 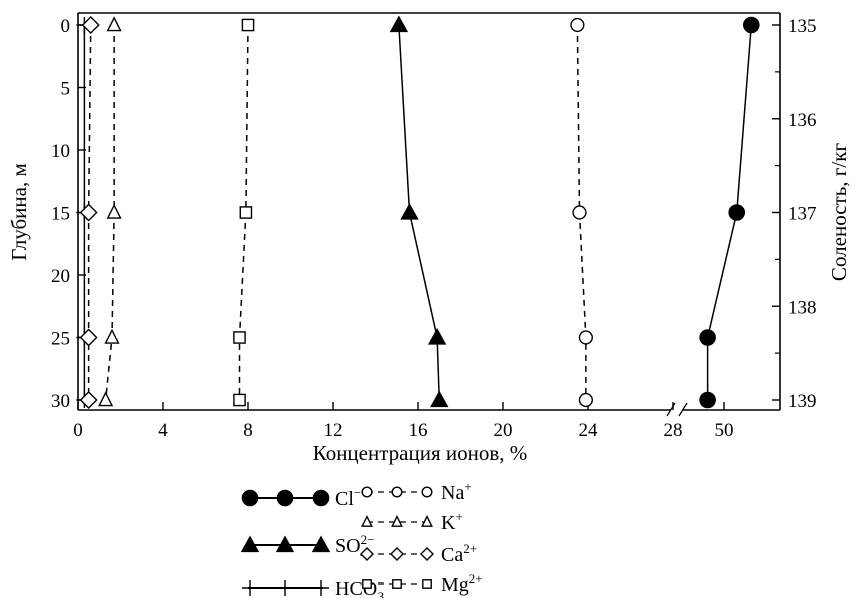 I want to click on y-tick-label: 20, so click(x=60, y=276).